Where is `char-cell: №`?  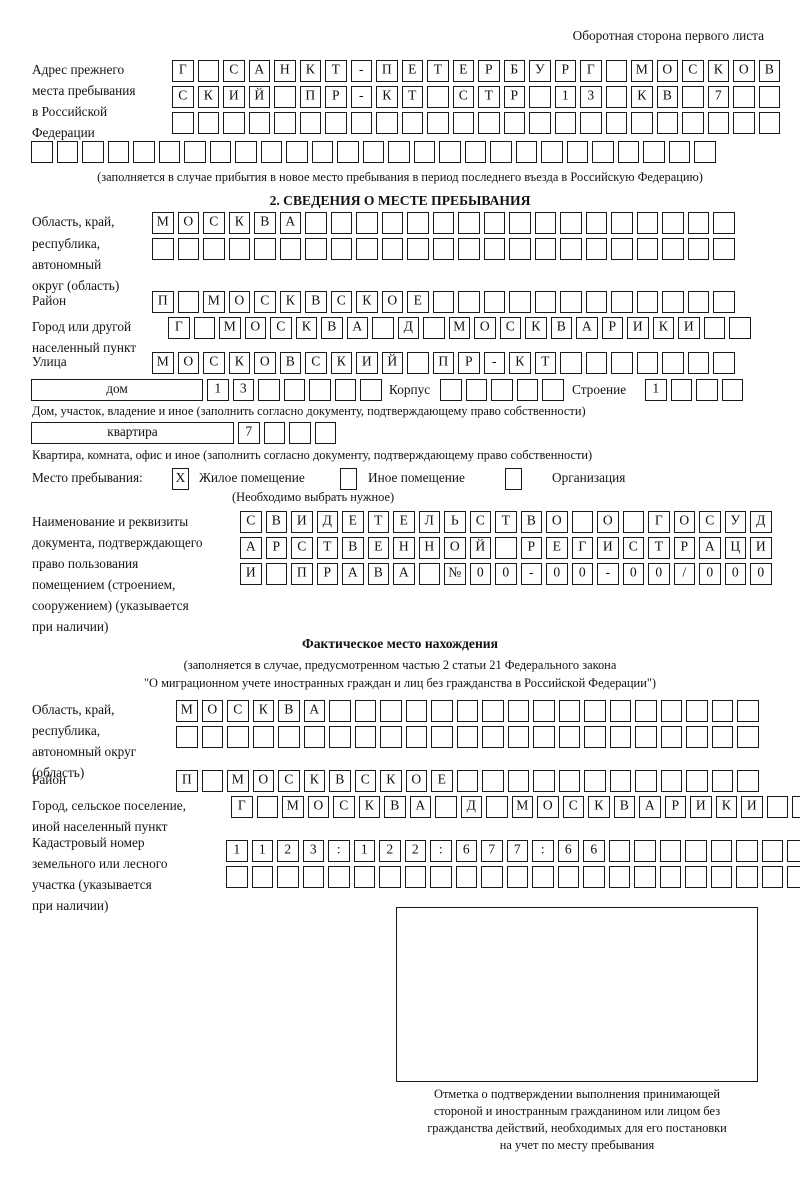
char-cell: № is located at coordinates (455, 574).